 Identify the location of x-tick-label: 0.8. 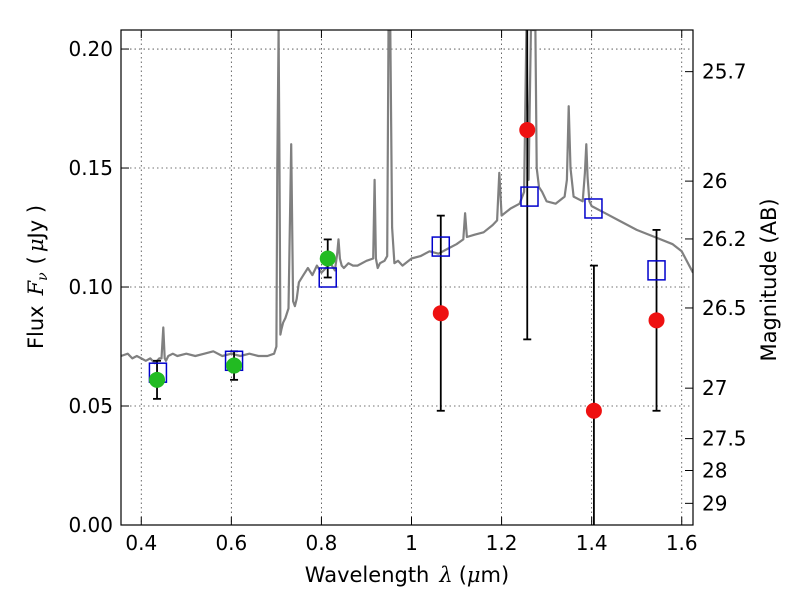
(322, 543).